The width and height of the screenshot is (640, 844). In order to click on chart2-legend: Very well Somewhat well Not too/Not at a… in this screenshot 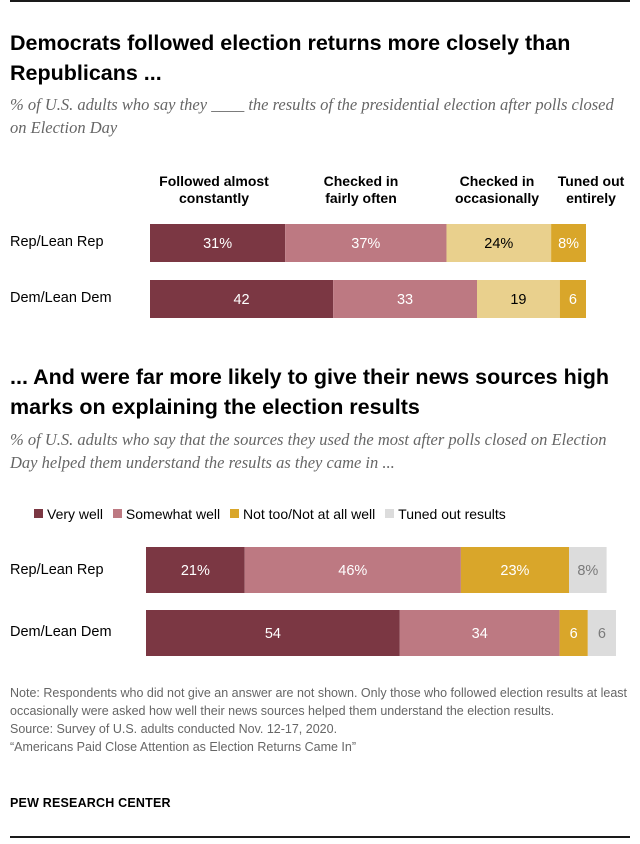, I will do `click(273, 513)`.